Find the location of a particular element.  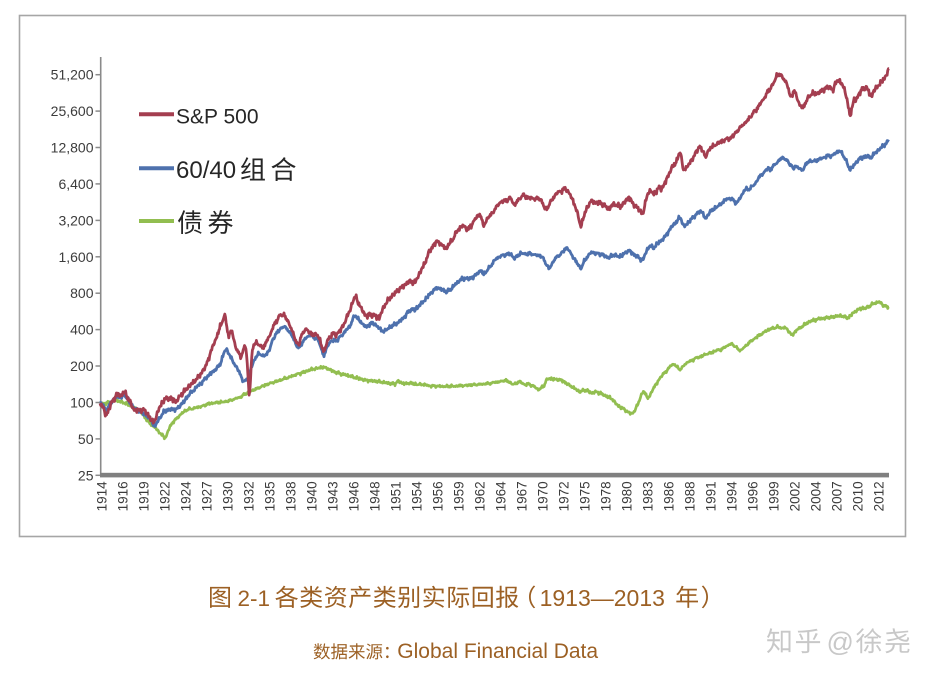

svg-text: 1930 is located at coordinates (228, 496).